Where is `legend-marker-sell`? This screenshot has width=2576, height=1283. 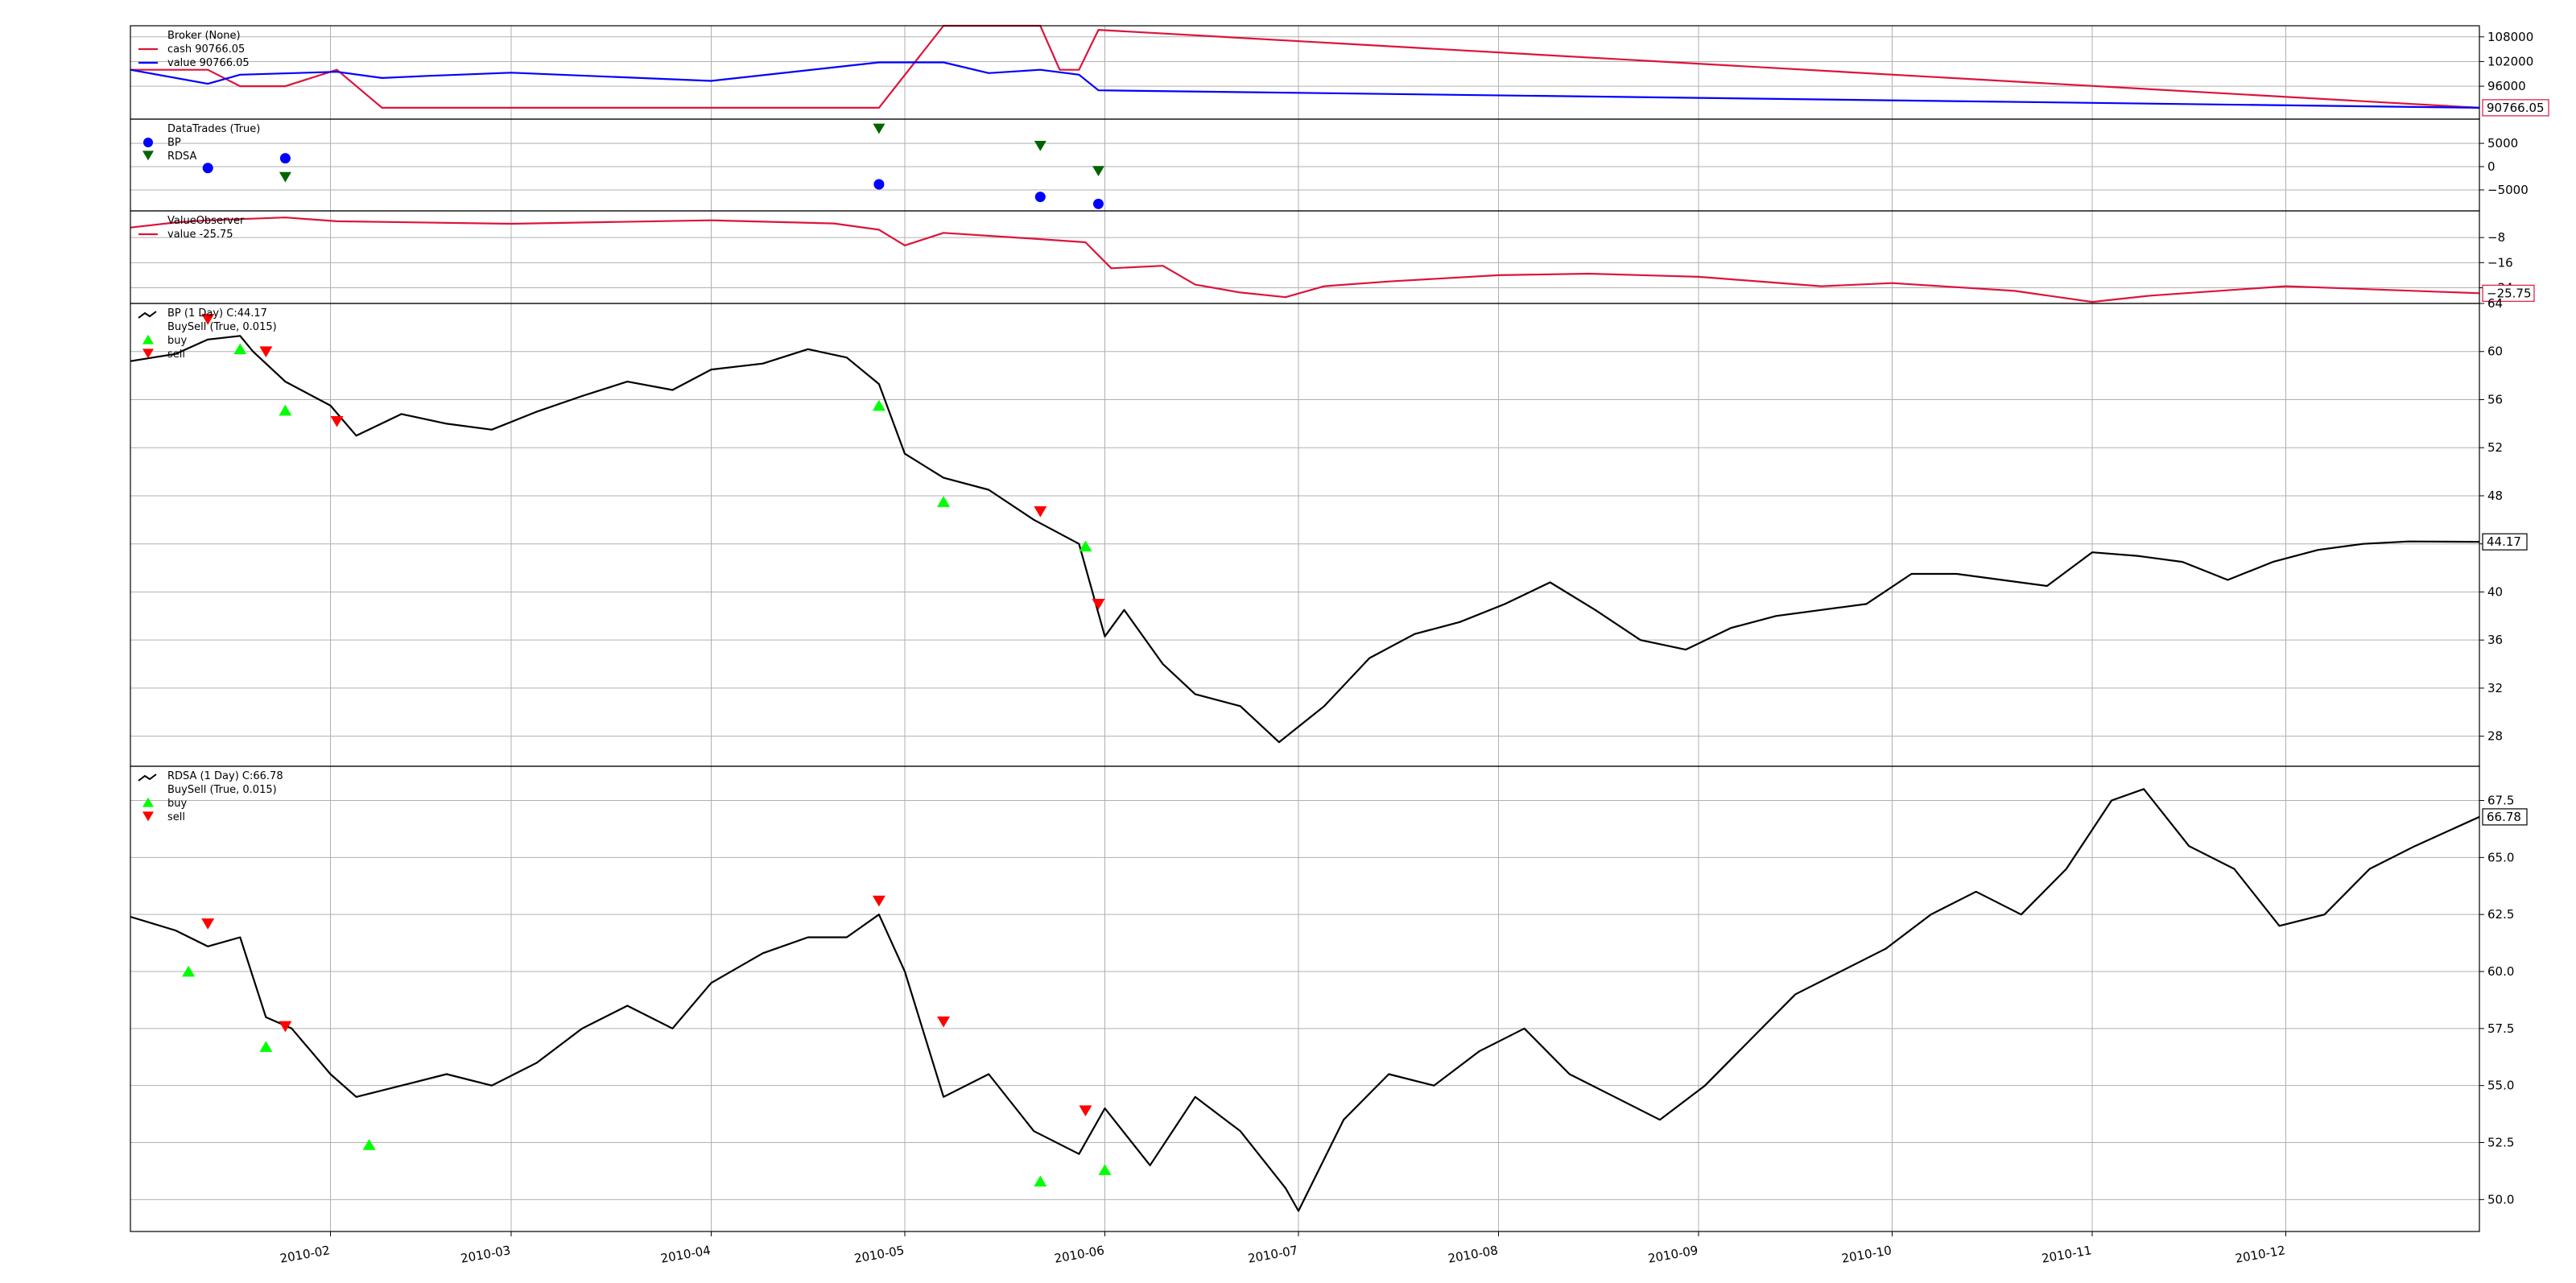 legend-marker-sell is located at coordinates (148, 816).